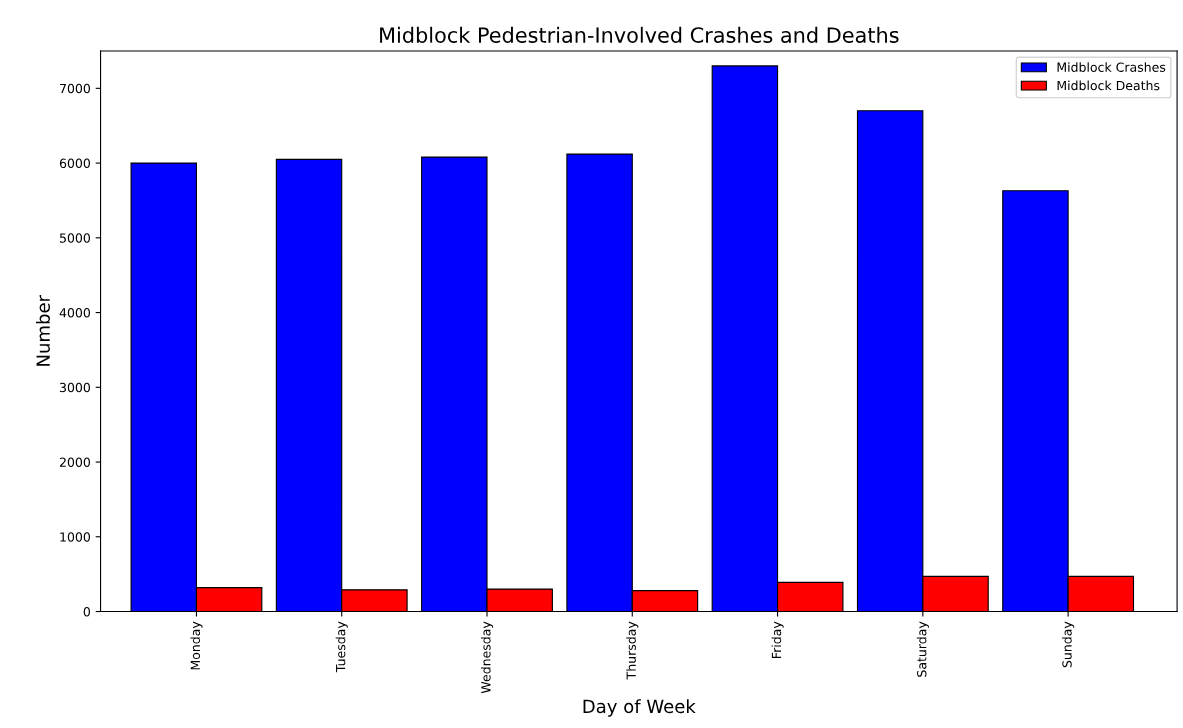 Image resolution: width=1183 pixels, height=728 pixels. What do you see at coordinates (341, 647) in the screenshot?
I see `x-tick-label: Tuesday` at bounding box center [341, 647].